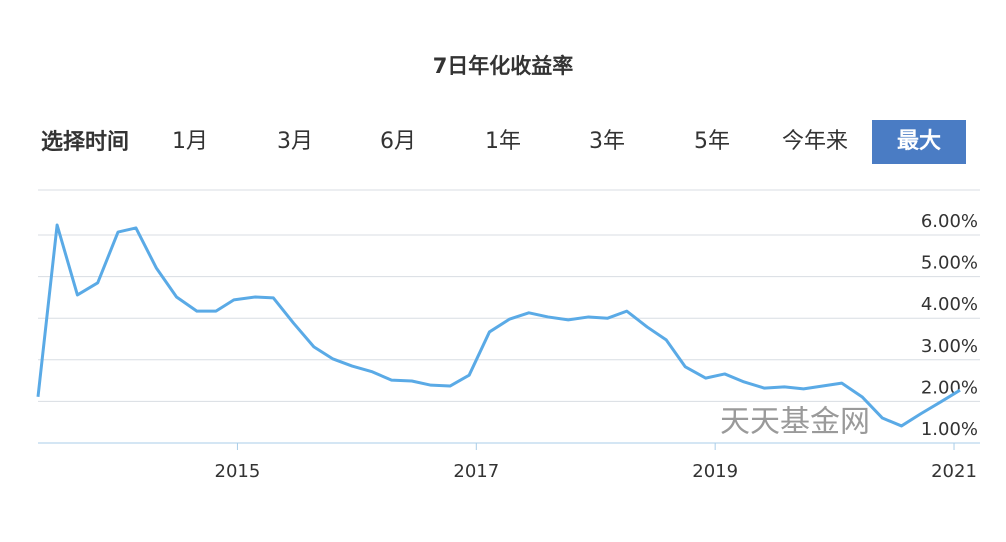 The width and height of the screenshot is (1006, 542). I want to click on active-option-bg, so click(919, 142).